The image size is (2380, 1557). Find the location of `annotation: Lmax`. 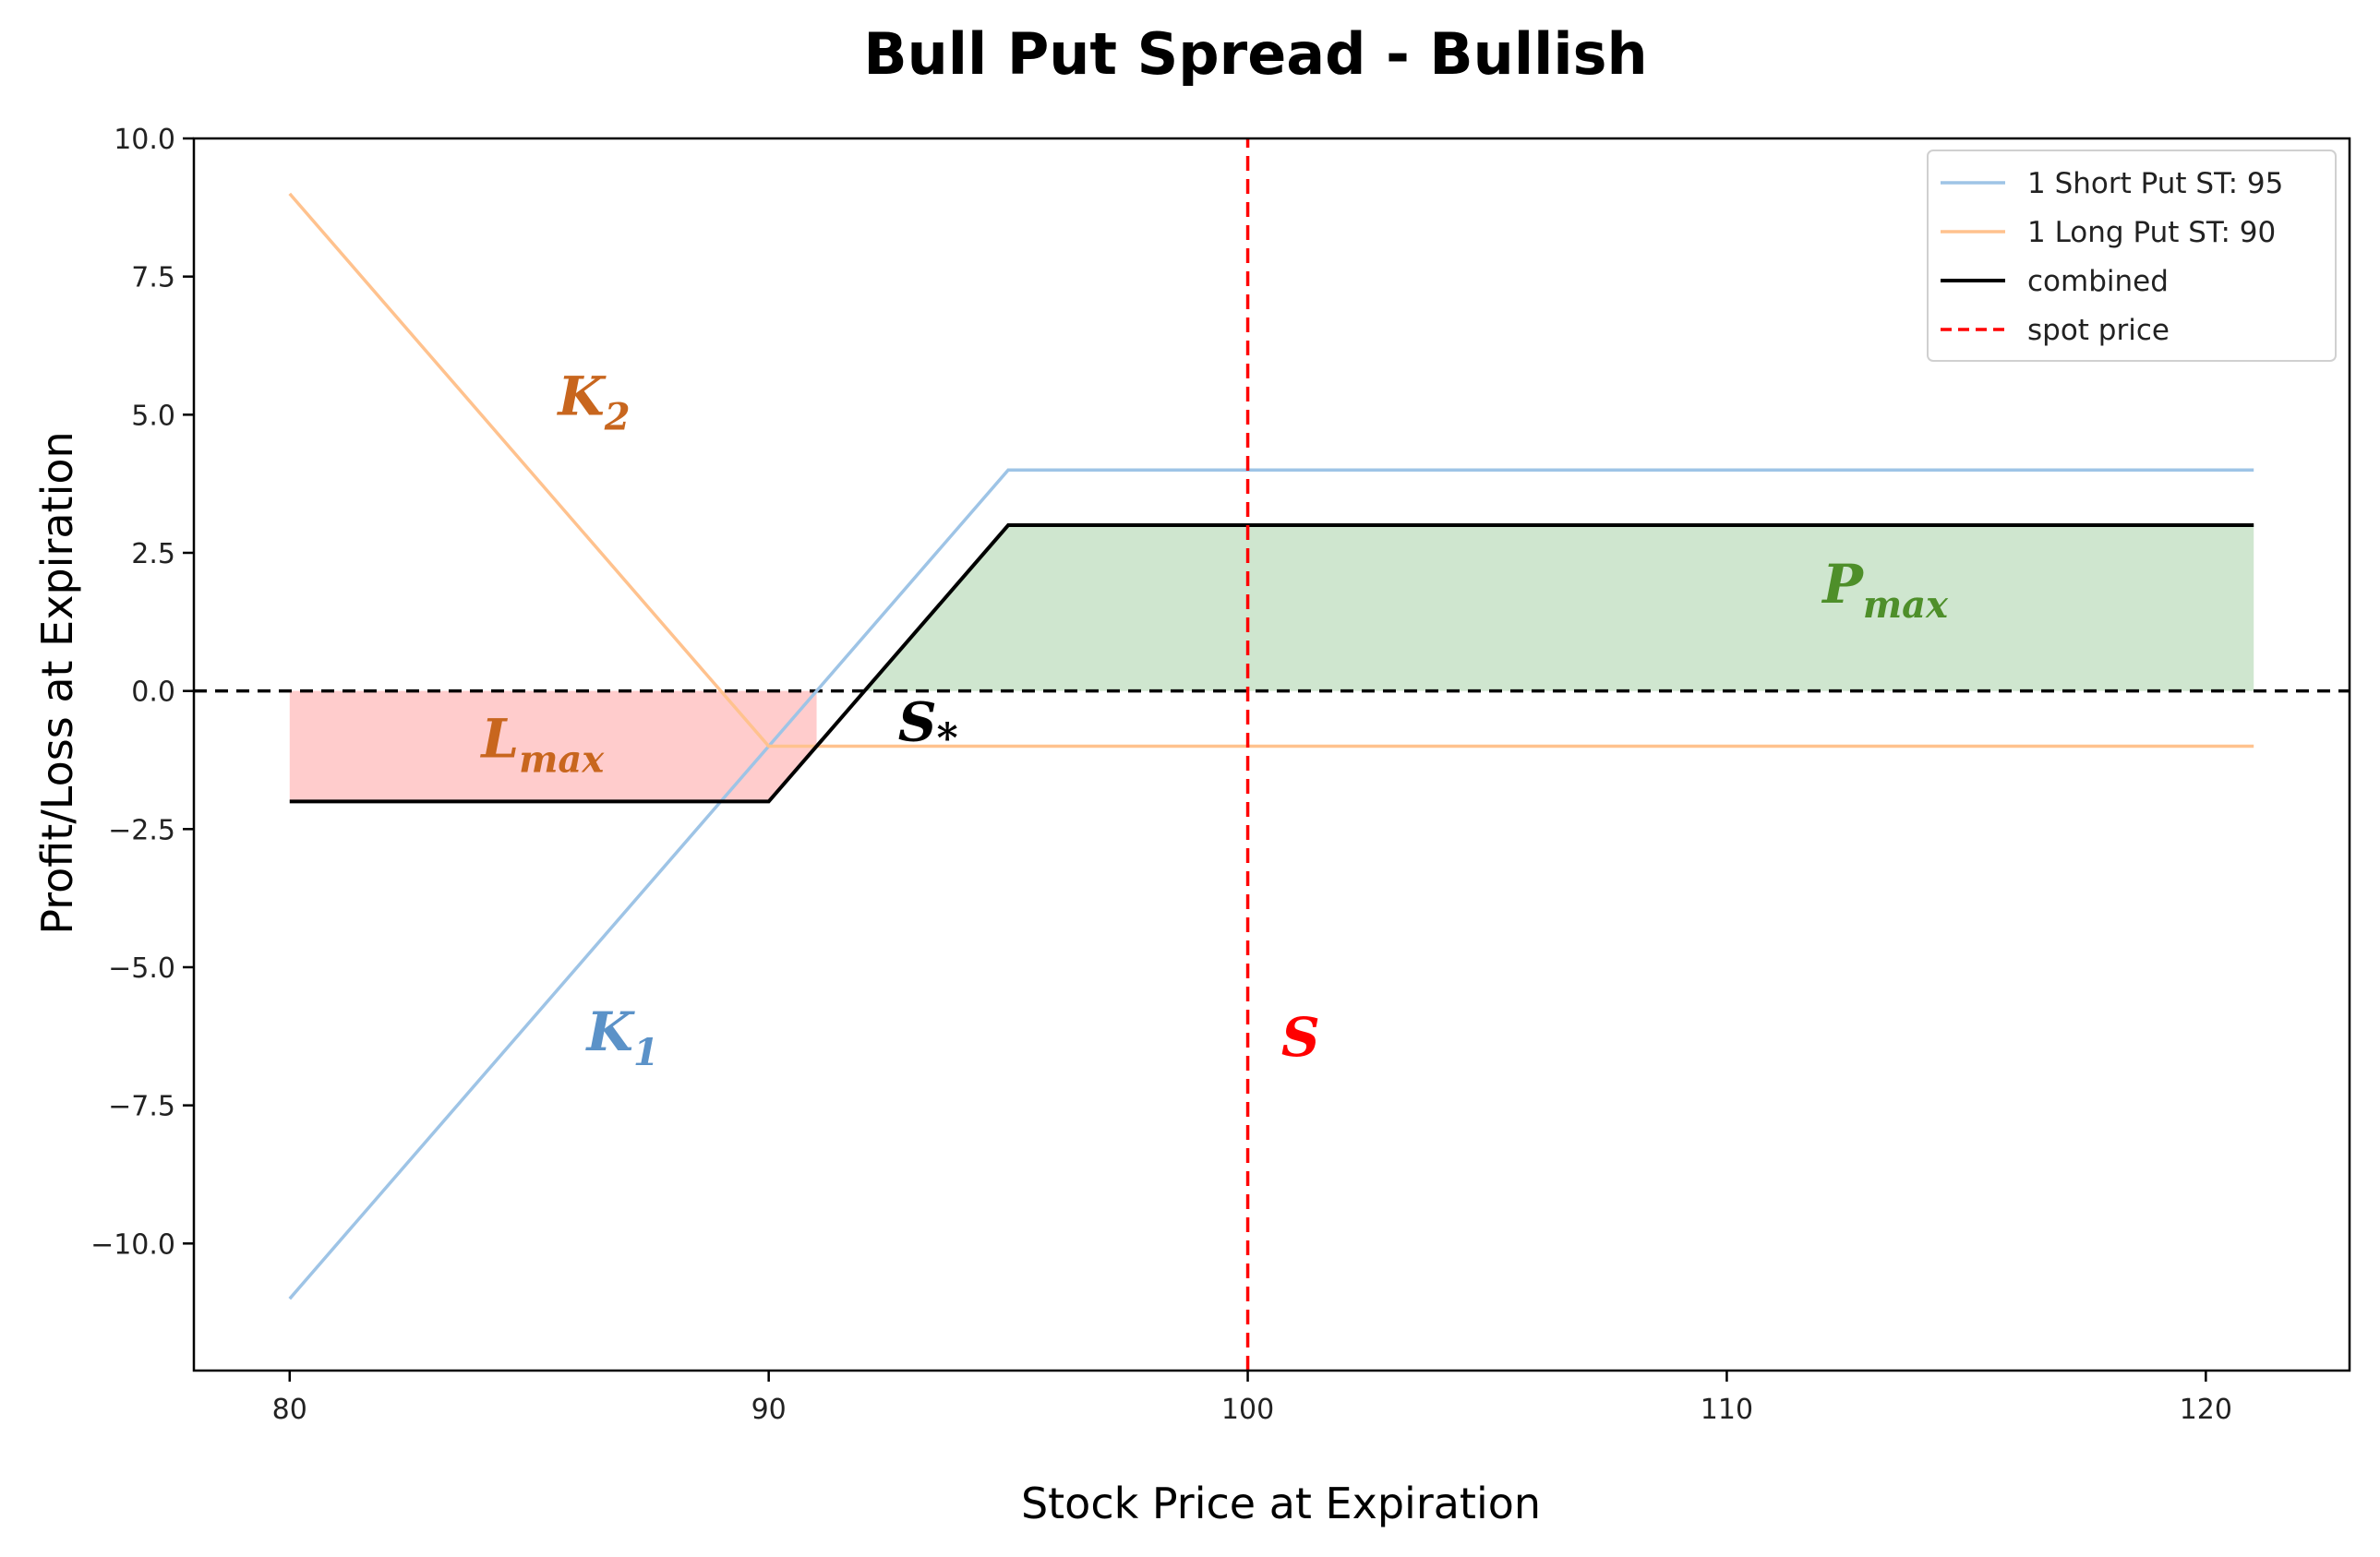

annotation: Lmax is located at coordinates (542, 744).